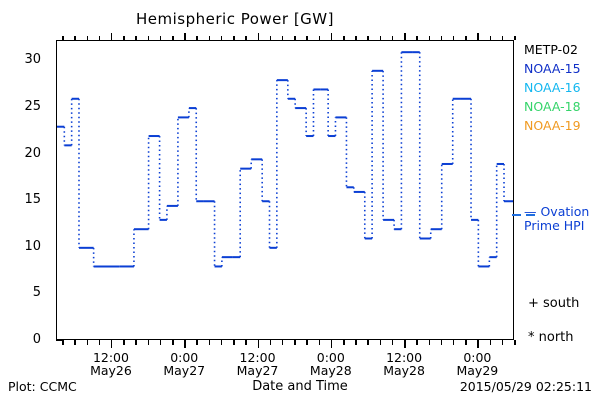 The height and width of the screenshot is (400, 600). Describe the element at coordinates (36, 293) in the screenshot. I see `y-tick-label: 5` at that location.